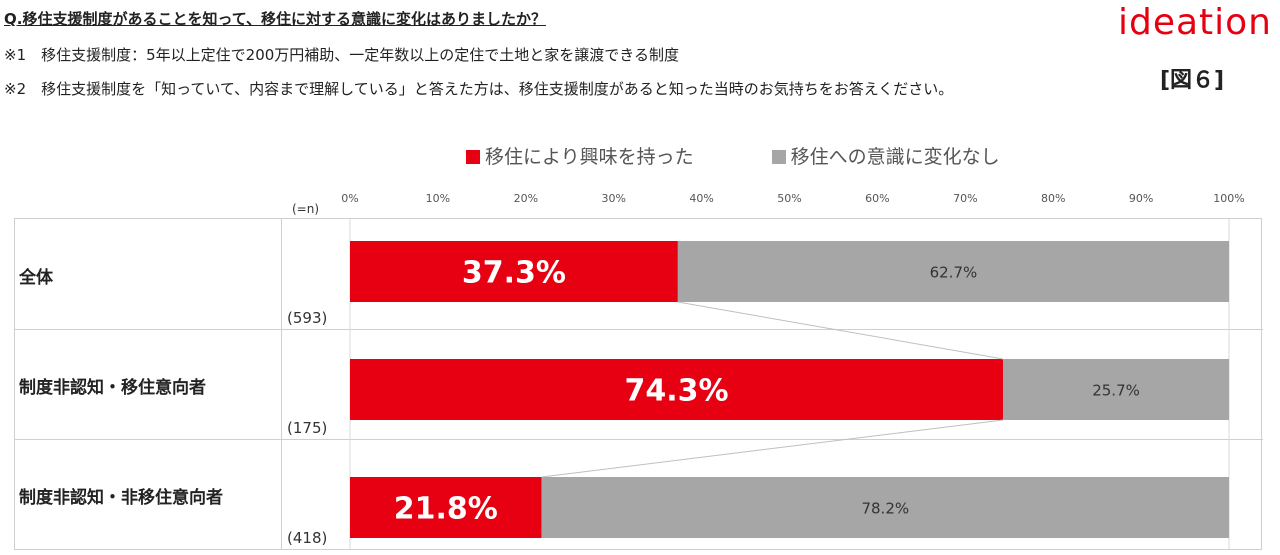  Describe the element at coordinates (613, 198) in the screenshot. I see `x-tick-label: 30%` at that location.